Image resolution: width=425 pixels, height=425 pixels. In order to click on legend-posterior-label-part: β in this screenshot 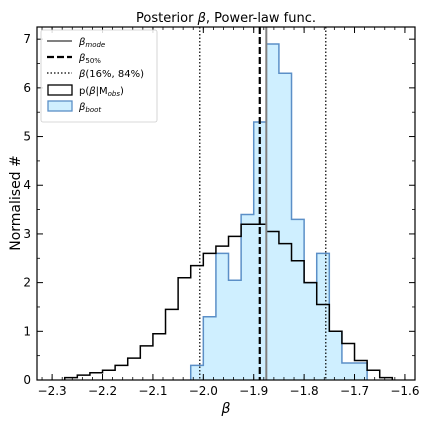, I will do `click(92, 91)`.